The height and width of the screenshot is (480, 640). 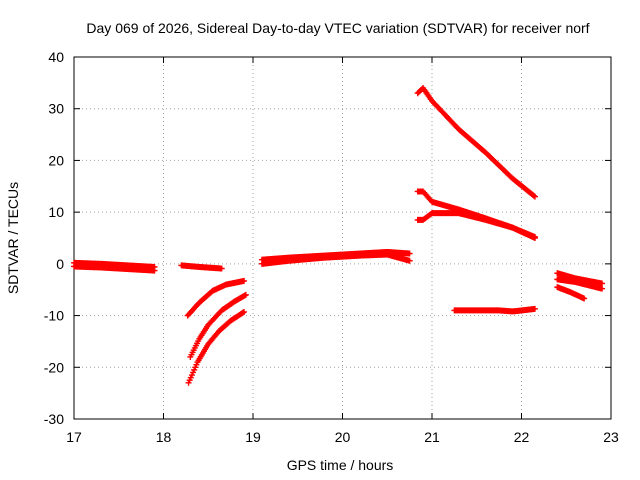 I want to click on x-tick-labels: 17 18 19 20 21 22 23, so click(x=342, y=437).